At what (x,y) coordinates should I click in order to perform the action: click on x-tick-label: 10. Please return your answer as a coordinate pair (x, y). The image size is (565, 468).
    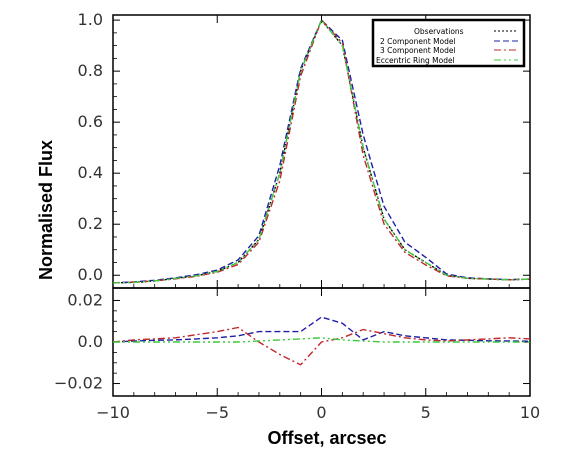
    Looking at the image, I should click on (530, 412).